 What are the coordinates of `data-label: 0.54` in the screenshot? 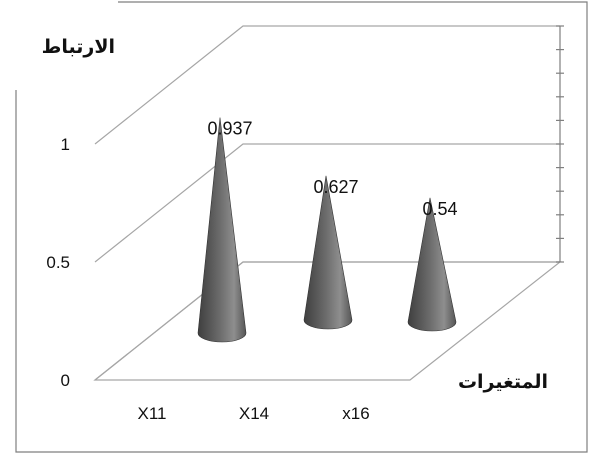 It's located at (439, 209).